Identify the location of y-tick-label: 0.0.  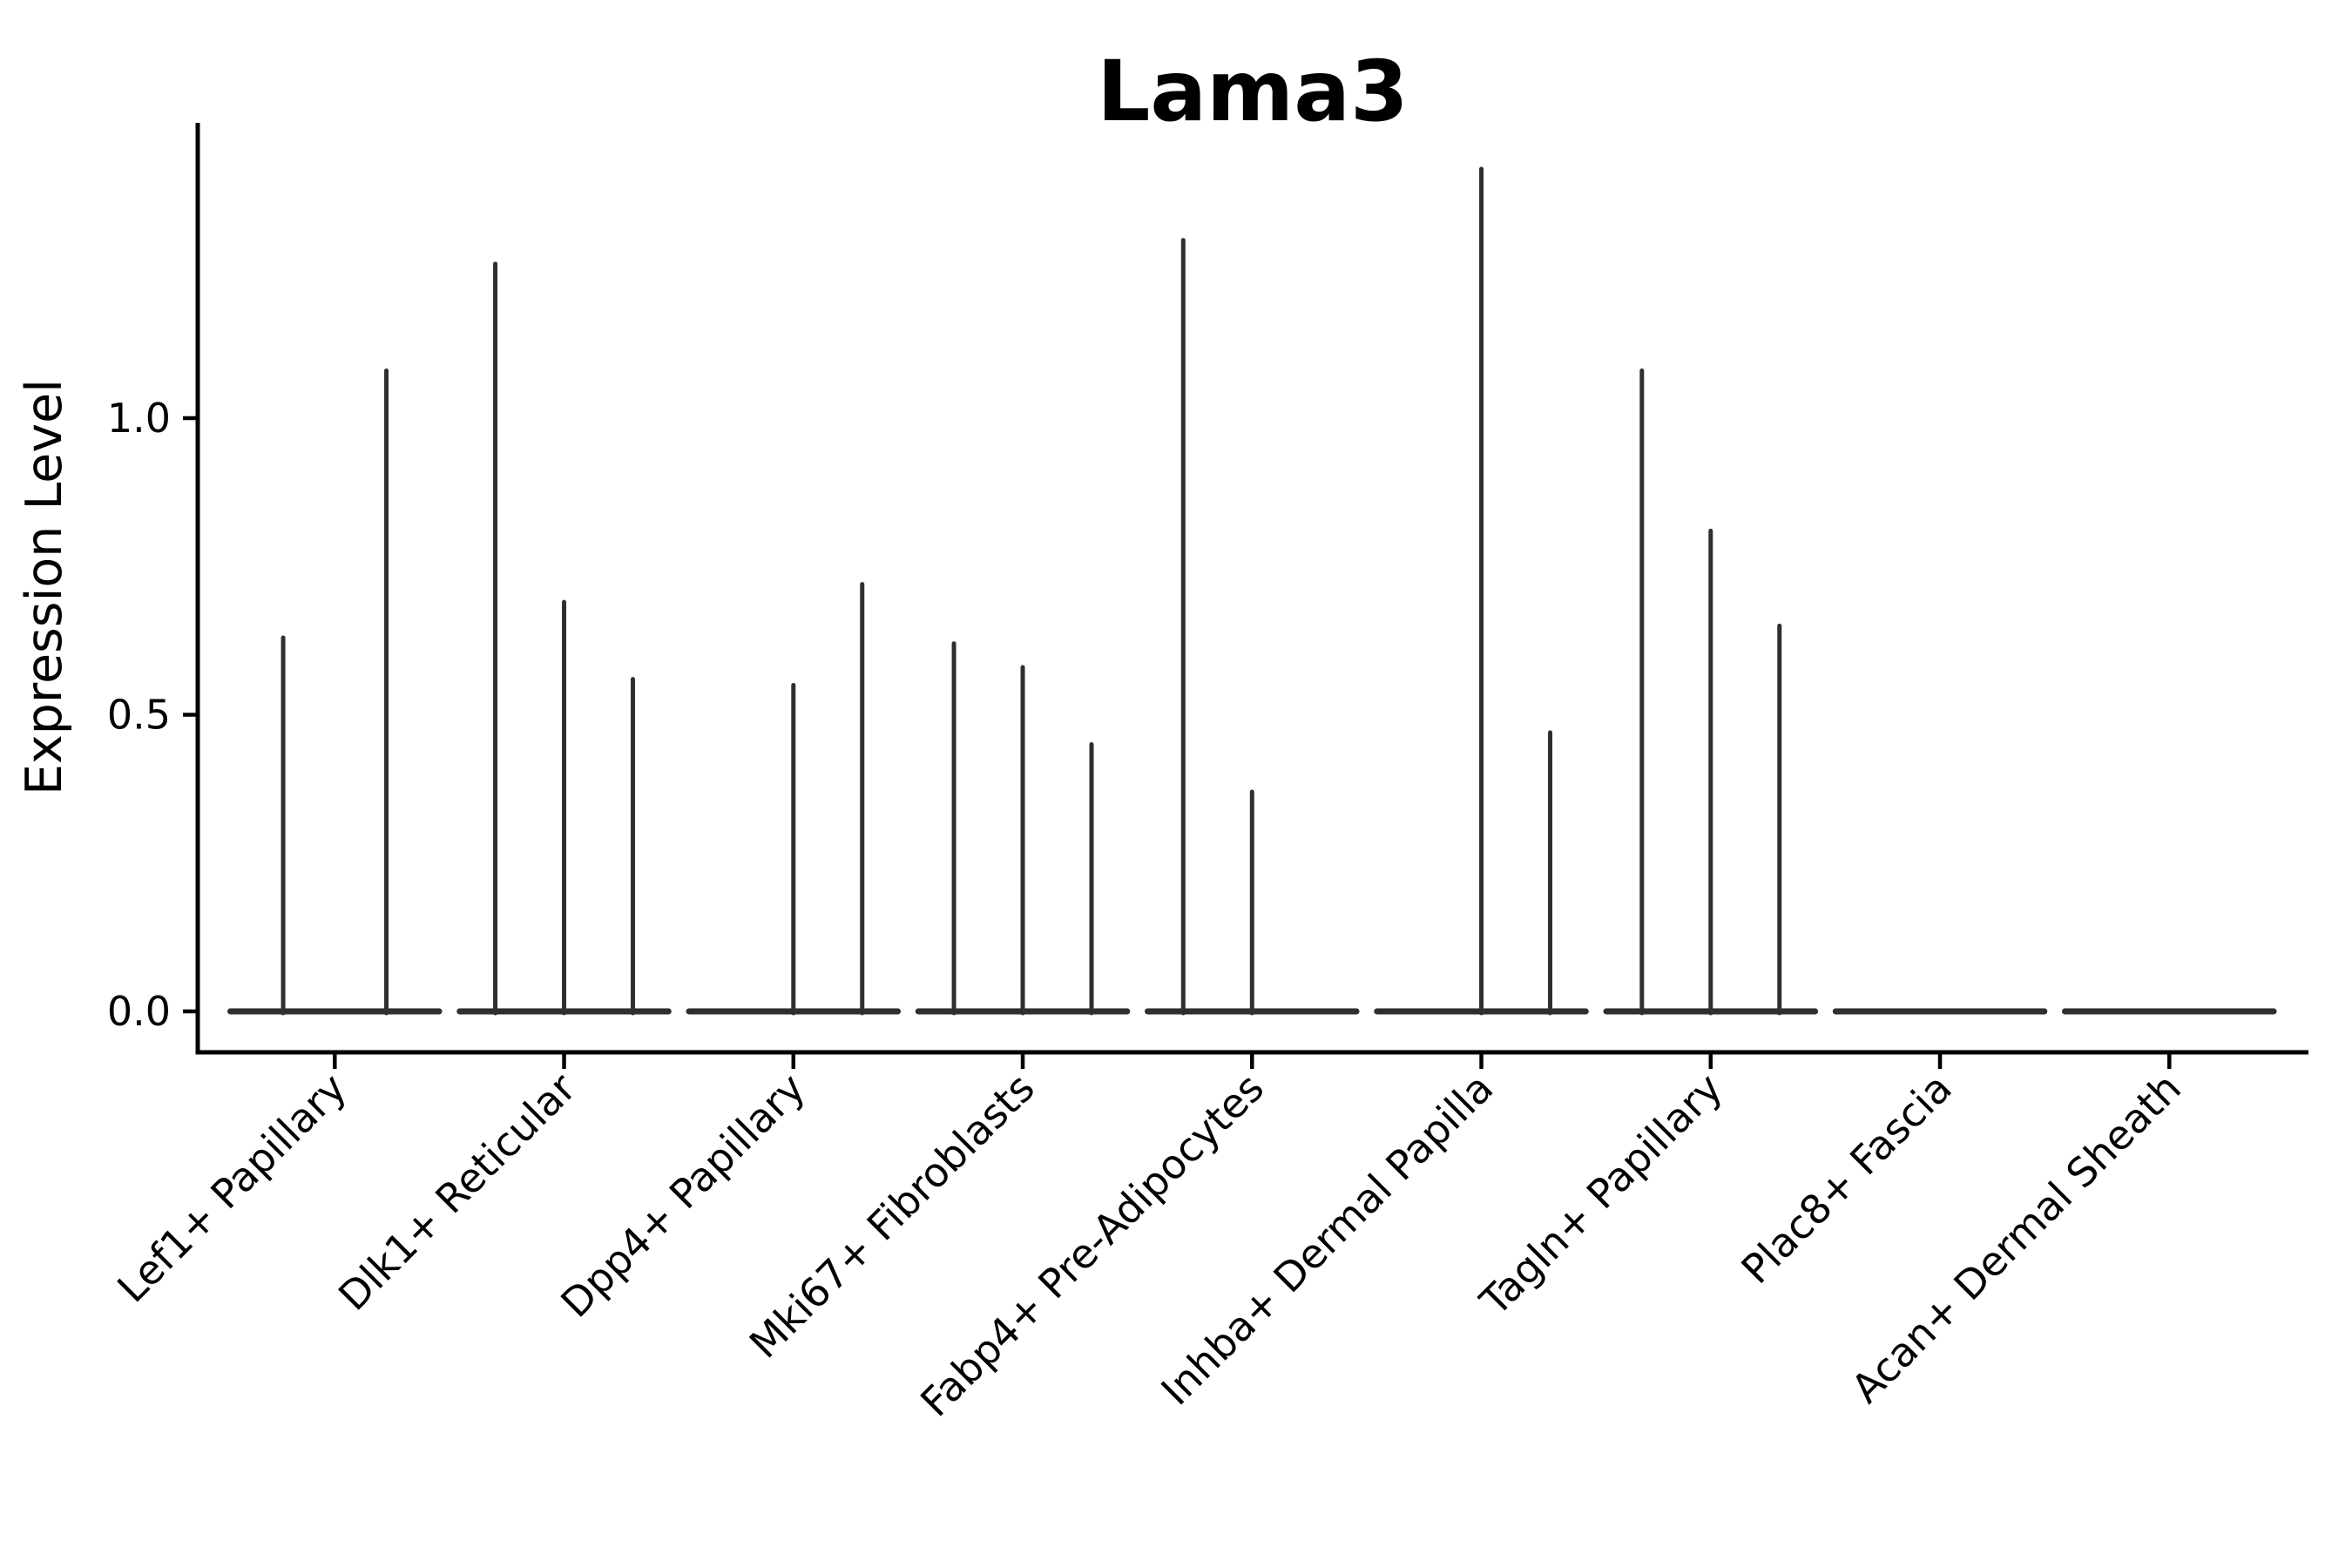
(139, 1012).